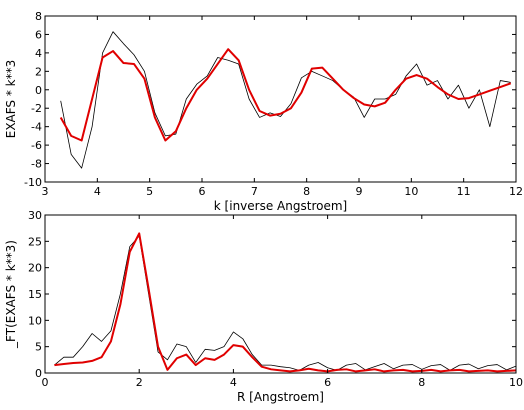 This screenshot has height=410, width=524. I want to click on y-tick-label: 20, so click(35, 268).